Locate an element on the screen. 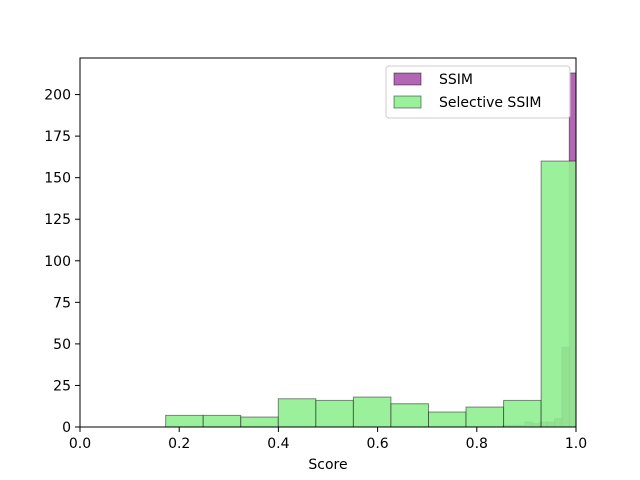 The height and width of the screenshot is (480, 640). x-tick-label: 0.6 is located at coordinates (377, 444).